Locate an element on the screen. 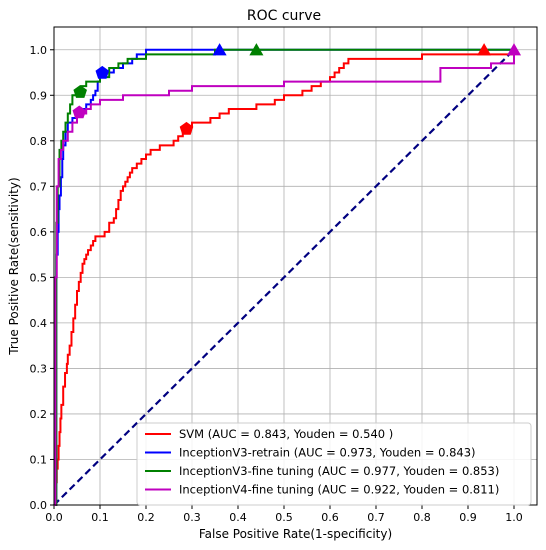  y-tick-label: 0.9 is located at coordinates (39, 95).